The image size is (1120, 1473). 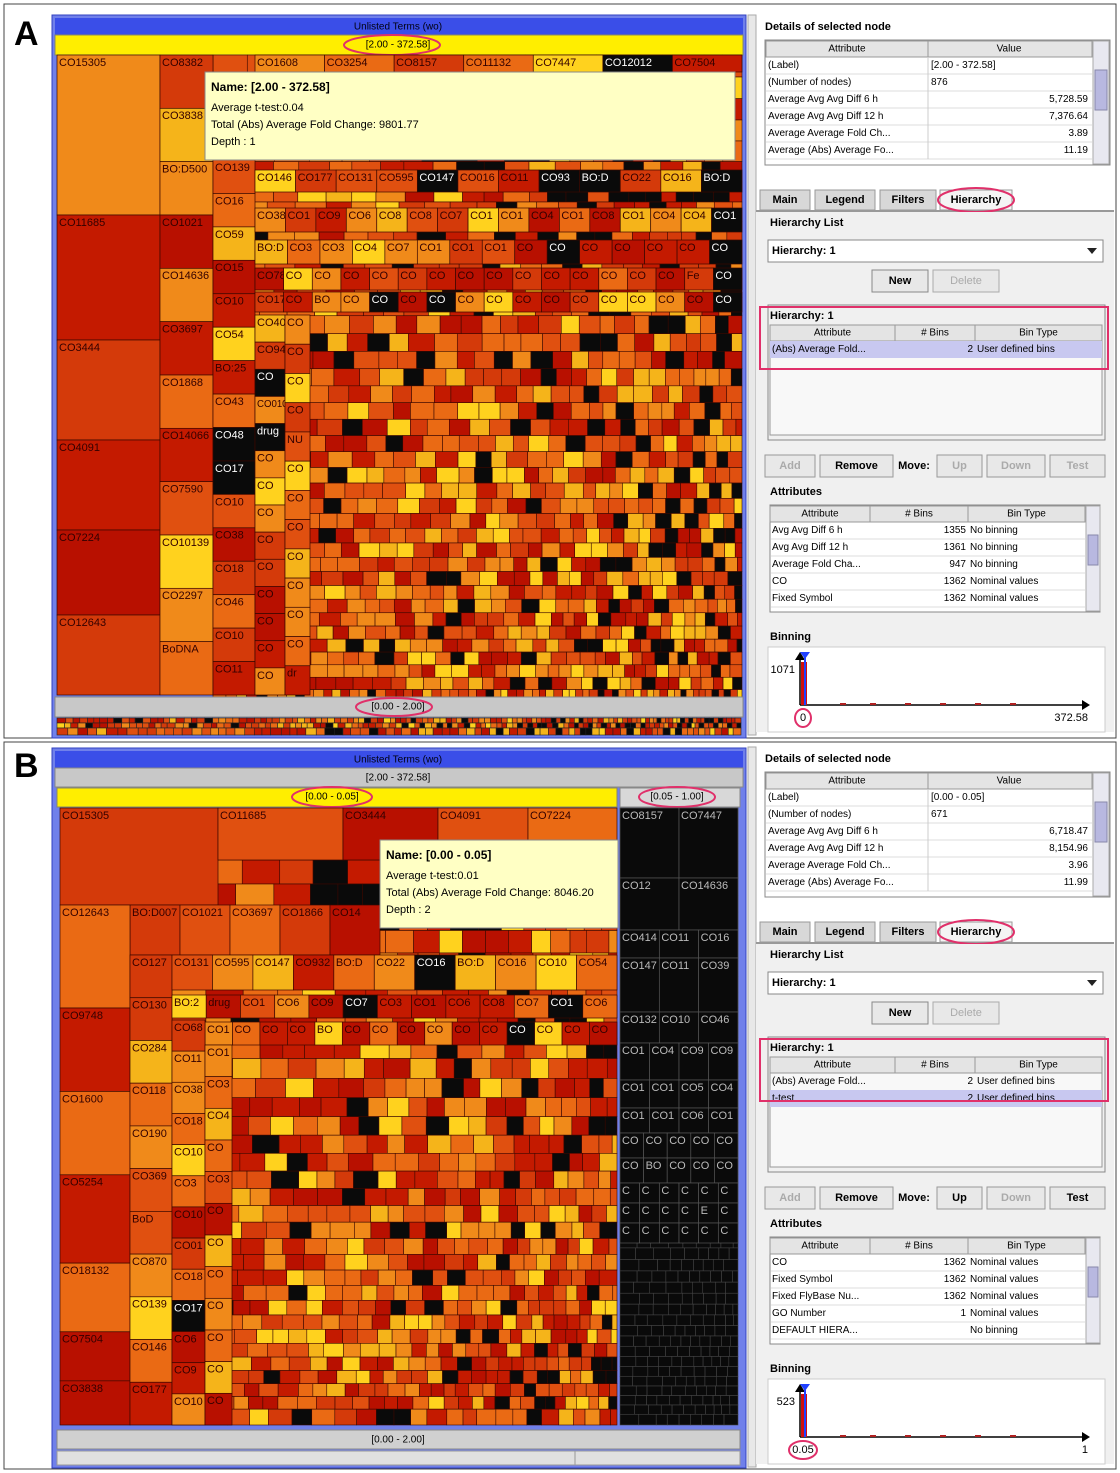 I want to click on cell-label: CO932, so click(x=312, y=963).